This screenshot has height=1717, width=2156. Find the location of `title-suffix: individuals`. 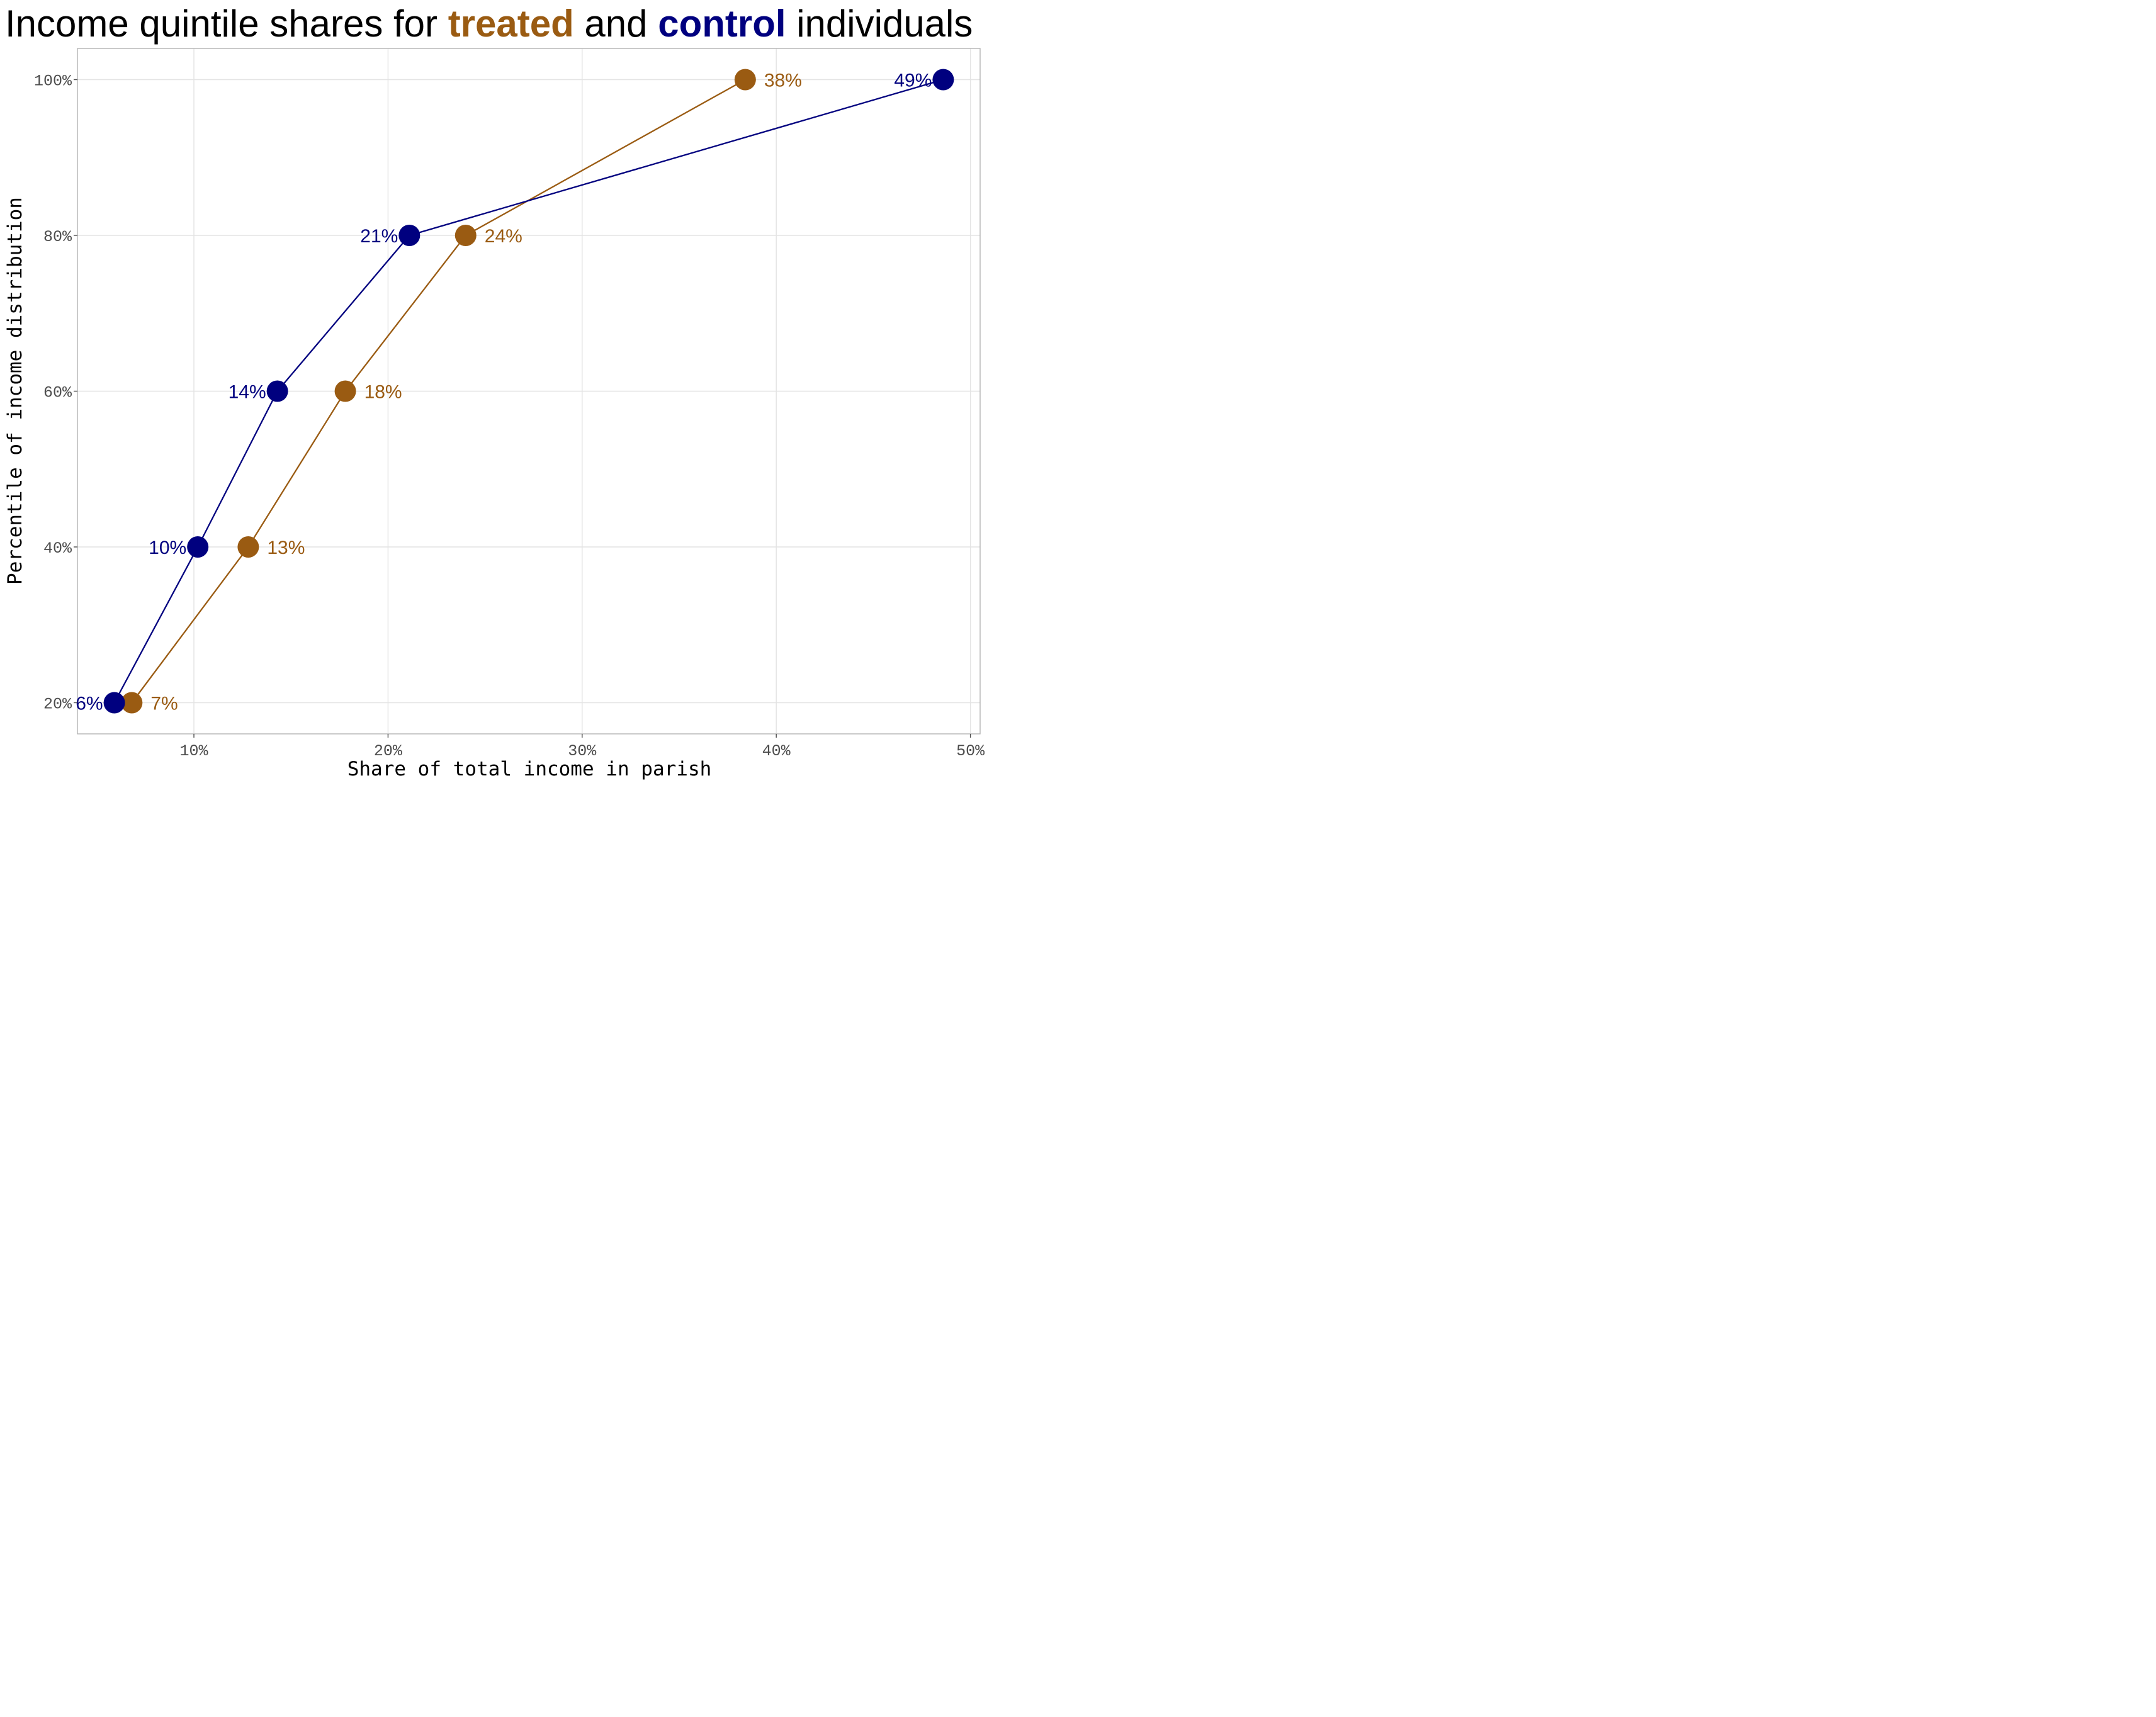

title-suffix: individuals is located at coordinates (879, 24).